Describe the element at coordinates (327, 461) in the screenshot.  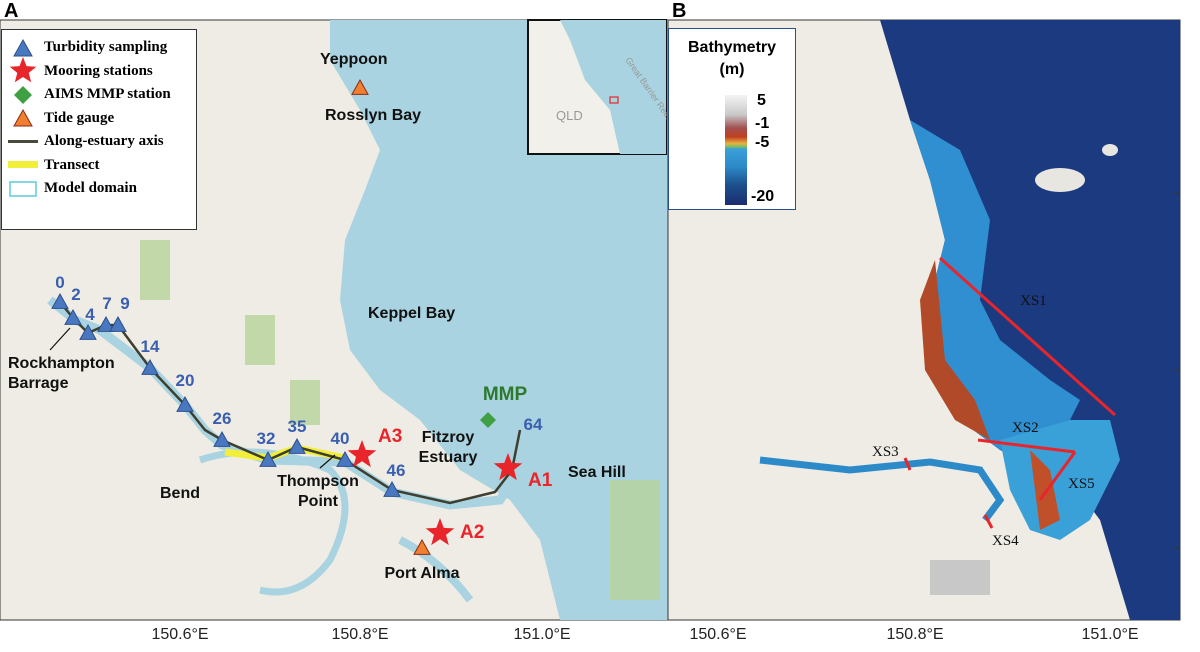
I see `thompson-arrow` at that location.